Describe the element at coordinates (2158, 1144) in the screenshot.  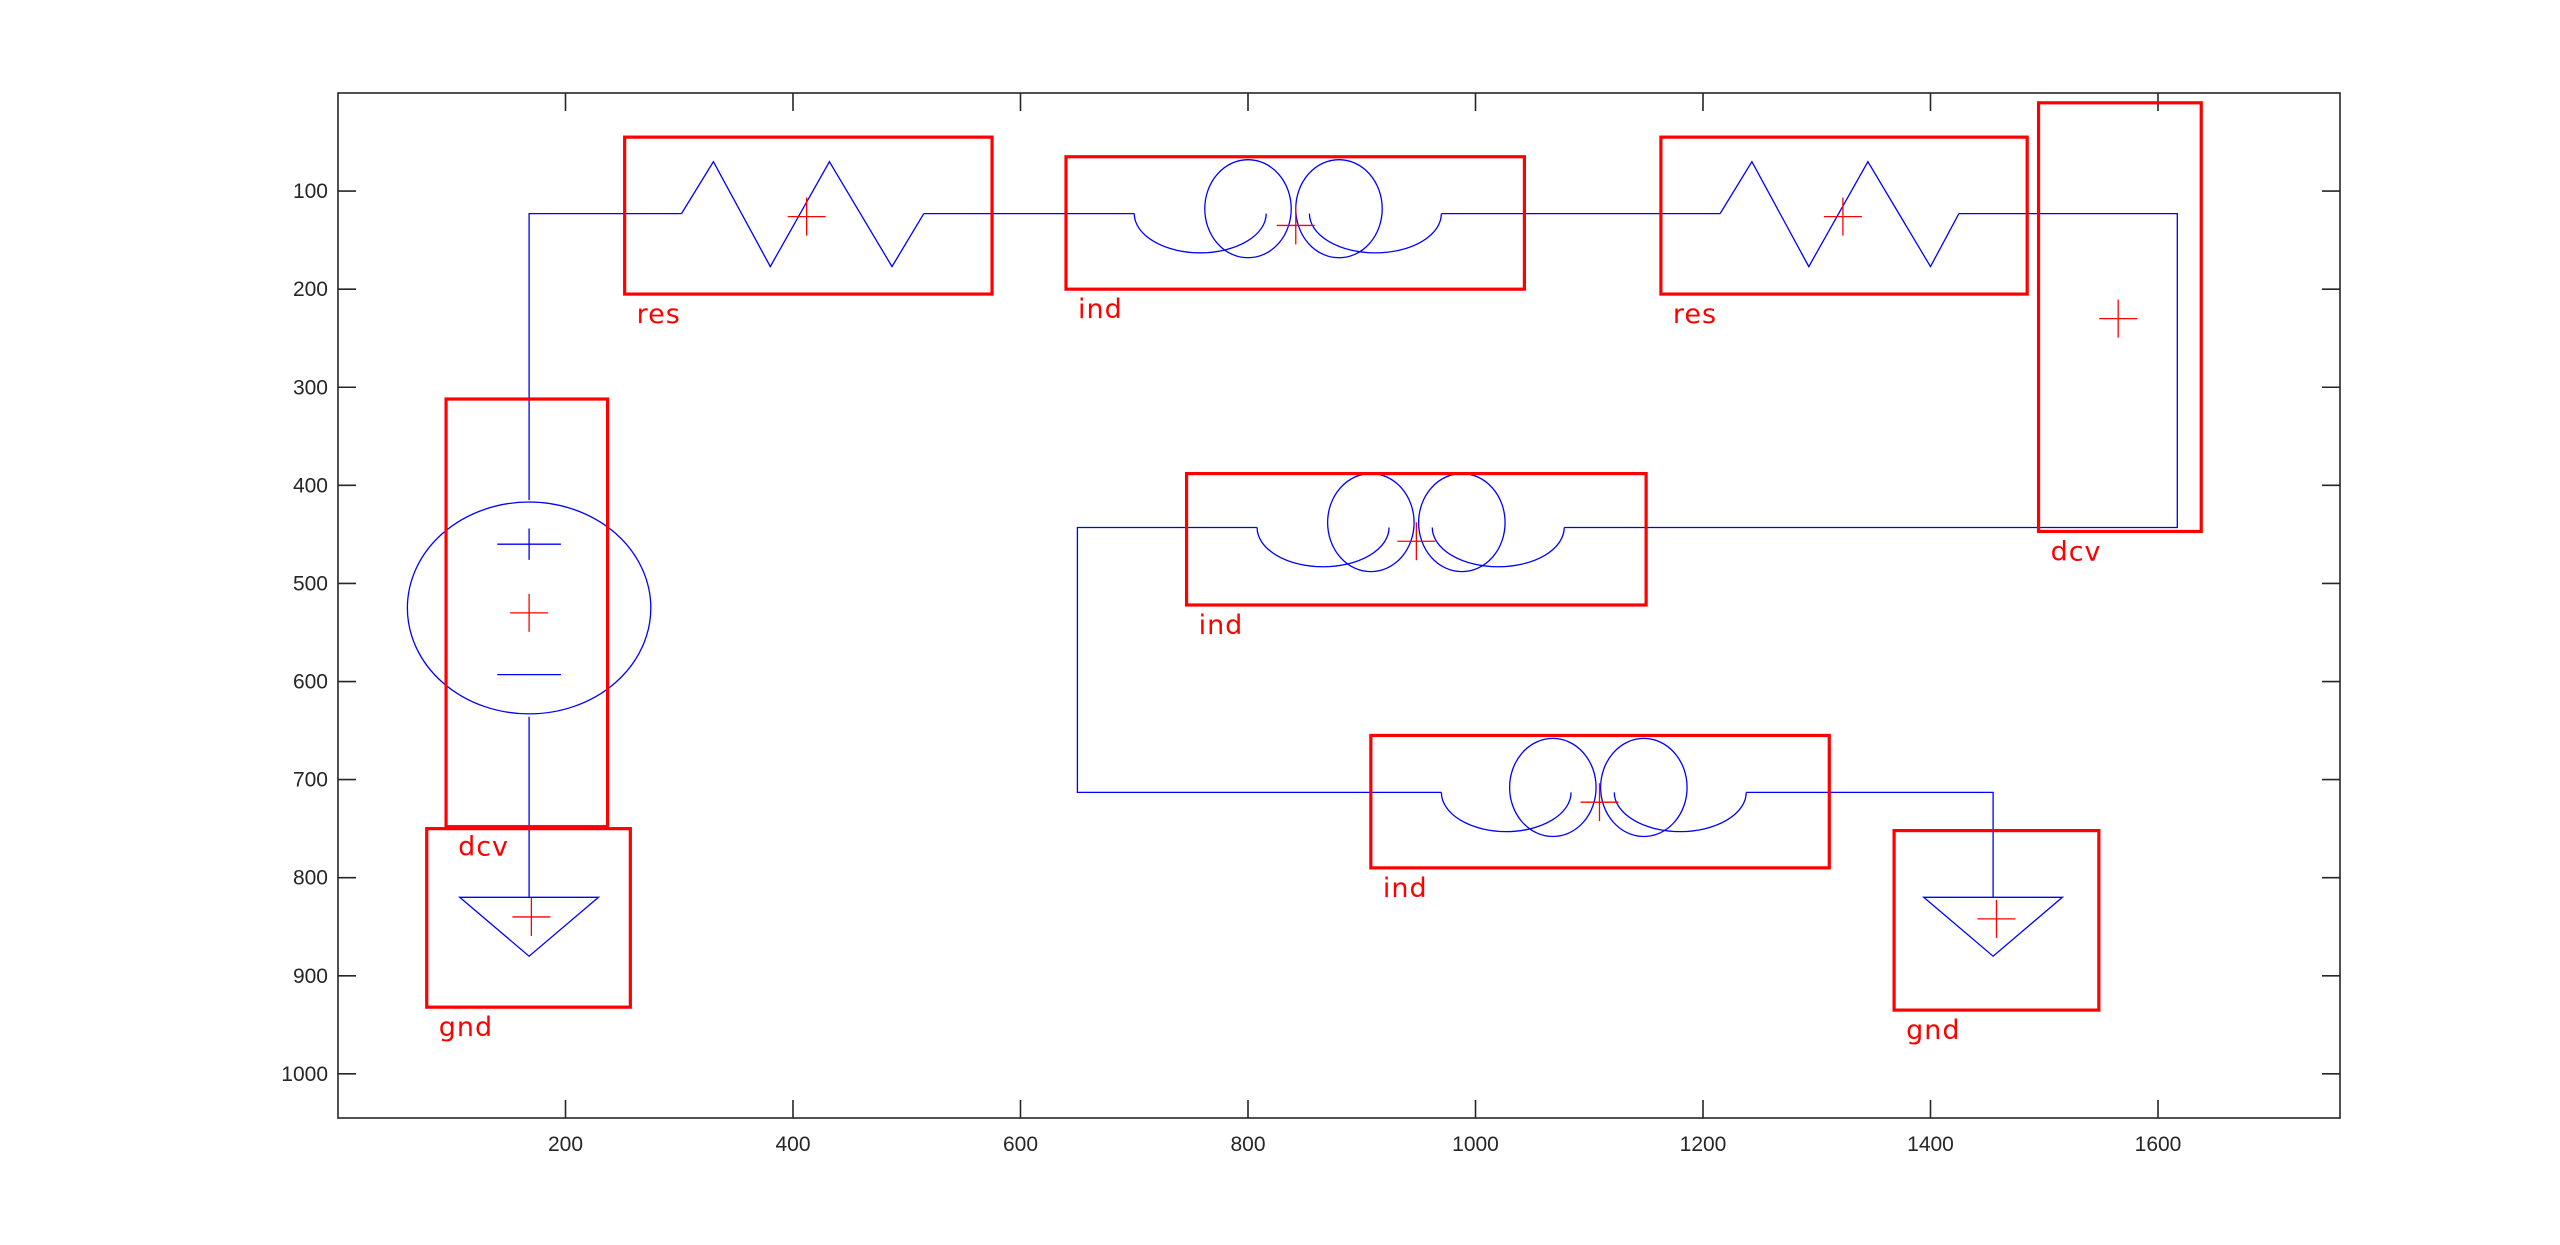
I see `x-tick-label: 1600` at that location.